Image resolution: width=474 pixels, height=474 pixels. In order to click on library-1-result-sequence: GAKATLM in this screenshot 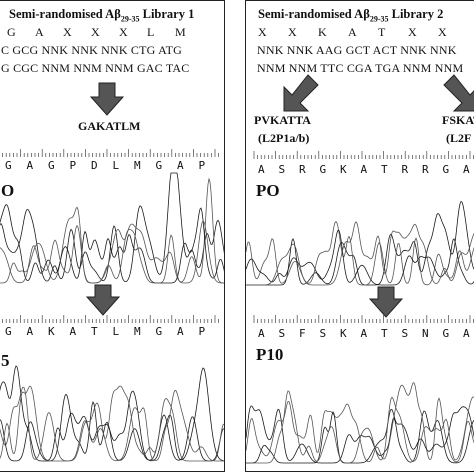, I will do `click(109, 126)`.